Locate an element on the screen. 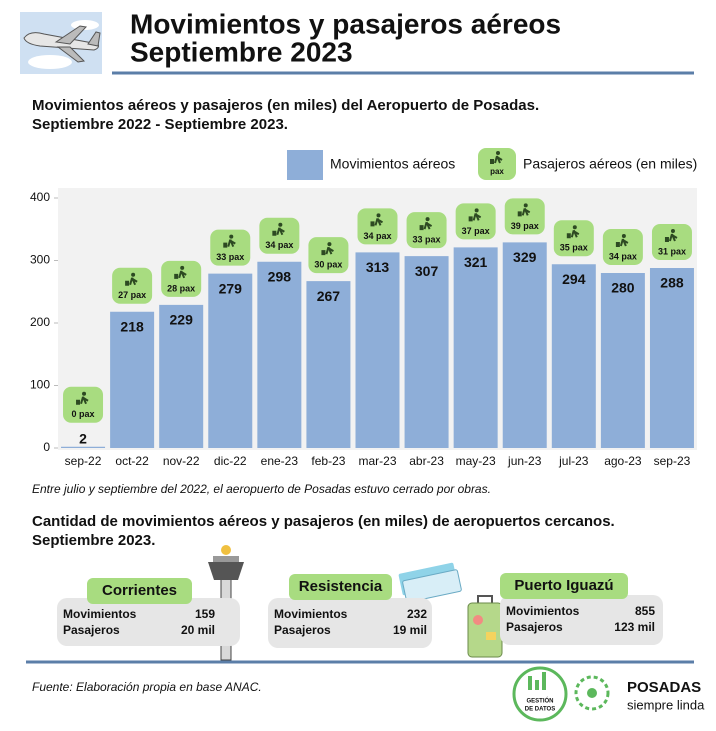 The width and height of the screenshot is (716, 731). pax-badge: 33 pax is located at coordinates (426, 230).